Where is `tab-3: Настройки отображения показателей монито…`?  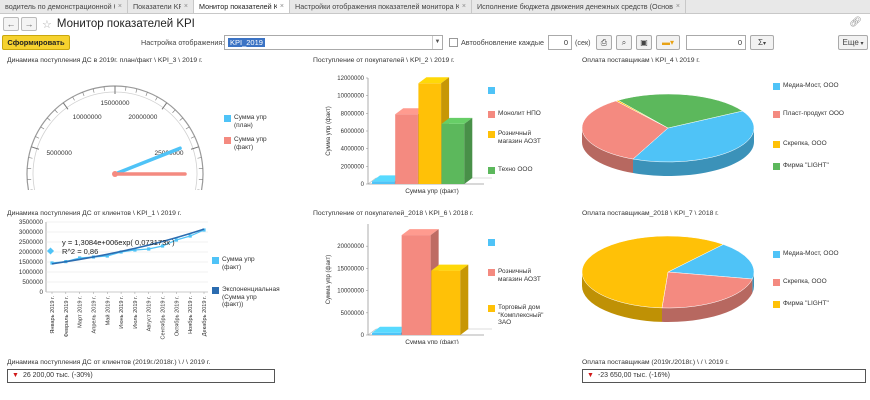 tab-3: Настройки отображения показателей монито… is located at coordinates (381, 6).